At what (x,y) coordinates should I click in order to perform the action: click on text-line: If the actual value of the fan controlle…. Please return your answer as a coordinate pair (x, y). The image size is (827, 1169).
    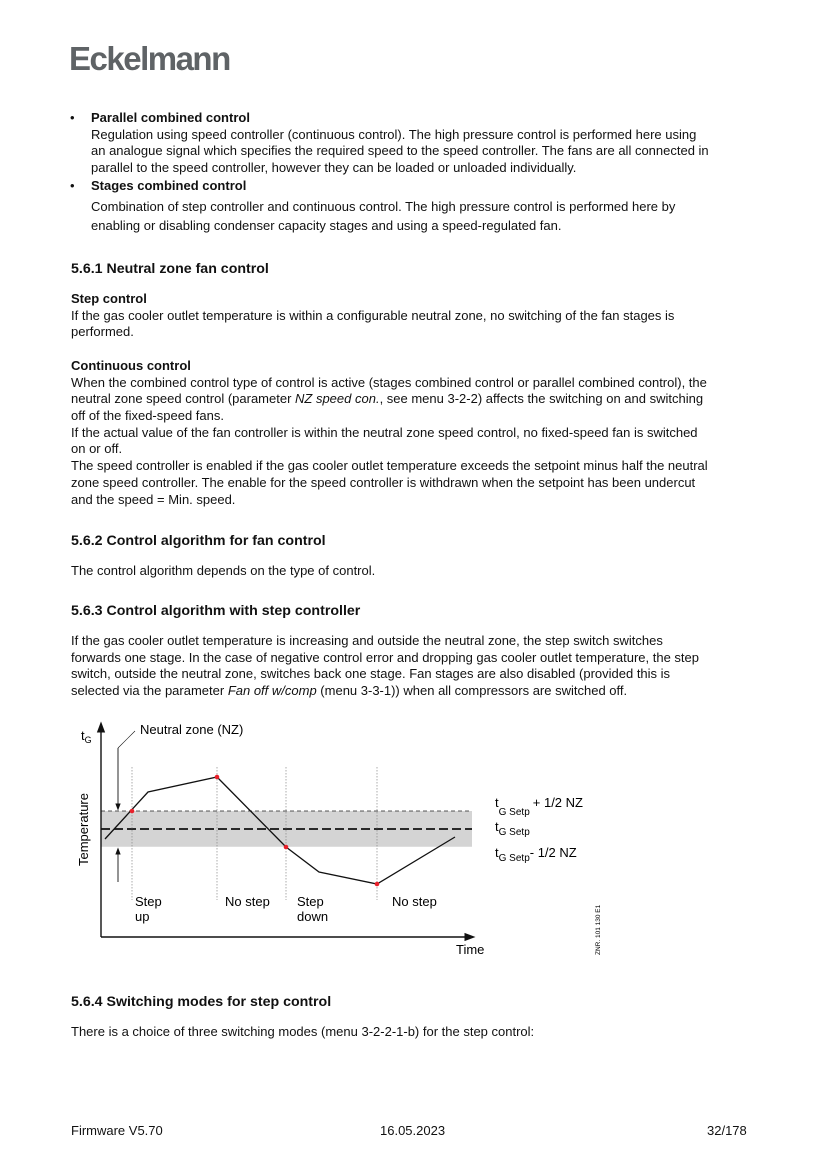
    Looking at the image, I should click on (384, 432).